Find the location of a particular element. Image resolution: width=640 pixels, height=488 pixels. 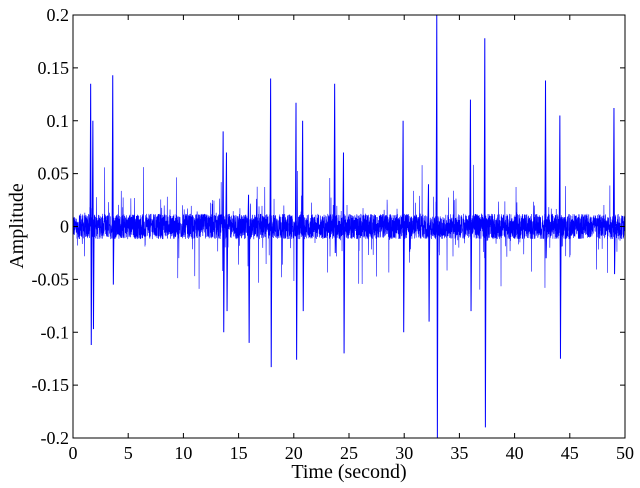

x-tick-label: 20 is located at coordinates (294, 453).